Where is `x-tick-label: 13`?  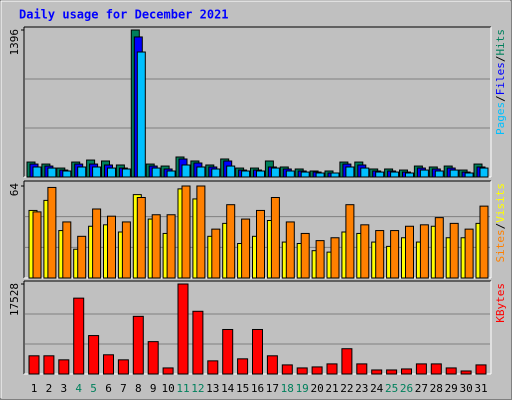 x-tick-label: 13 is located at coordinates (212, 388).